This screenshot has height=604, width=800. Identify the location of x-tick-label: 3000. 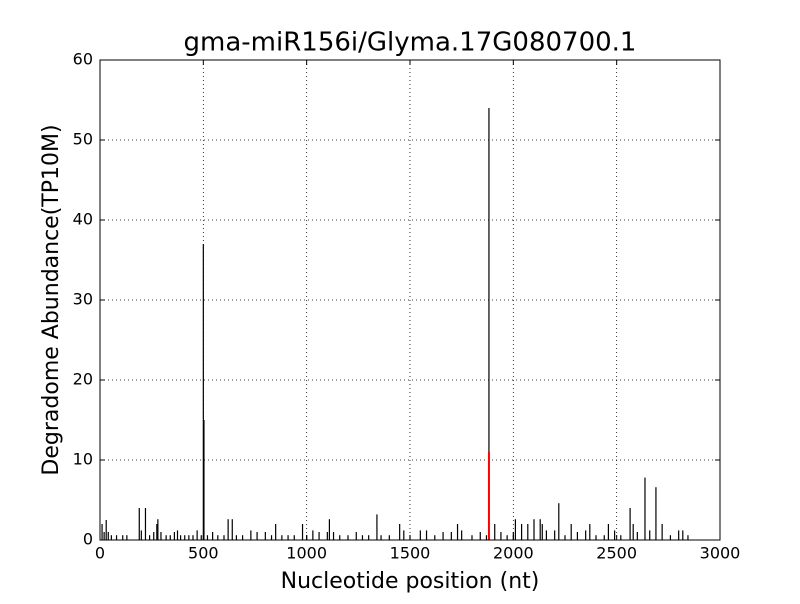
(720, 553).